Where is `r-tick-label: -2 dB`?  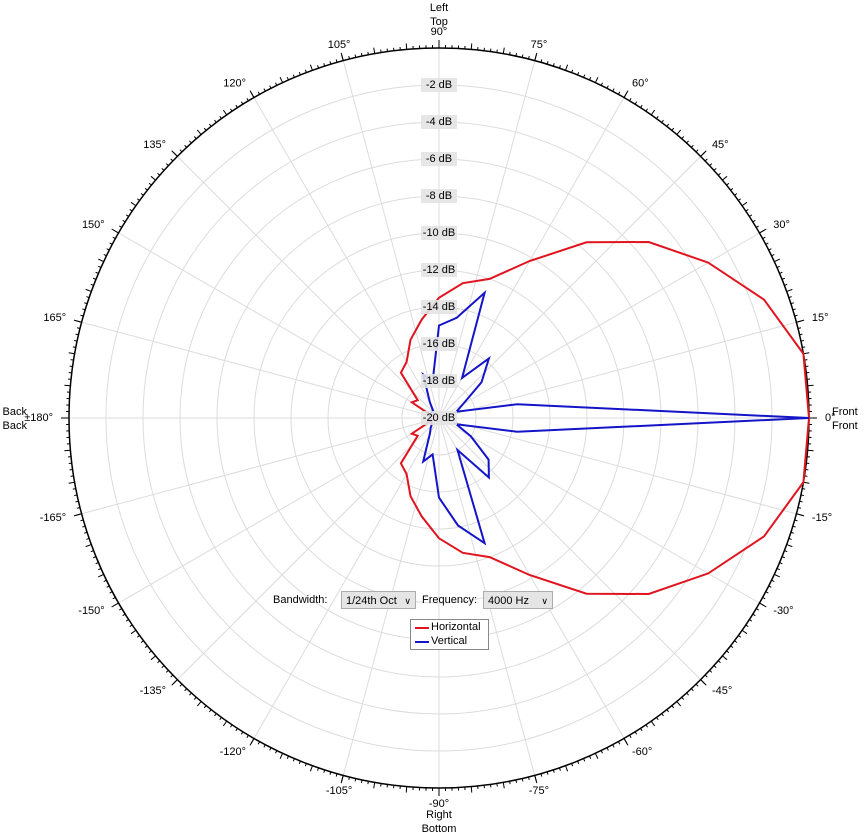 r-tick-label: -2 dB is located at coordinates (439, 85).